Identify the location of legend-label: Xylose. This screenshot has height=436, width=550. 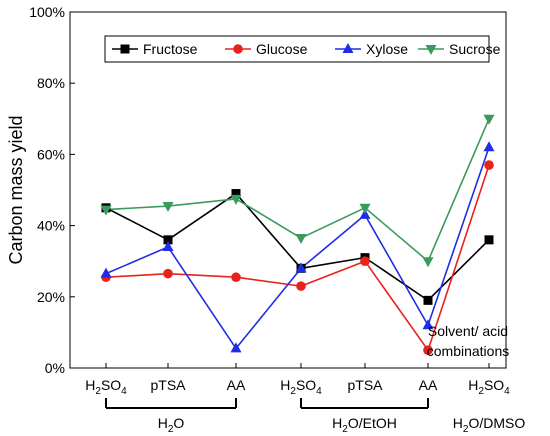
(387, 49).